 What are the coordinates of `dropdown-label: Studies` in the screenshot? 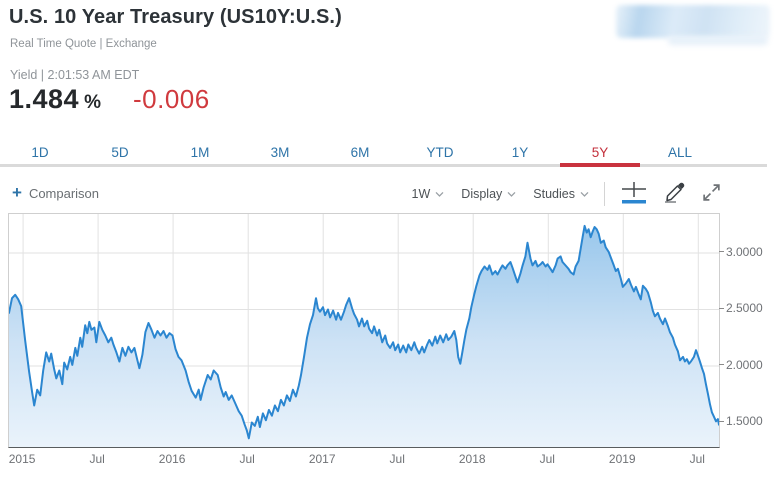 It's located at (554, 194).